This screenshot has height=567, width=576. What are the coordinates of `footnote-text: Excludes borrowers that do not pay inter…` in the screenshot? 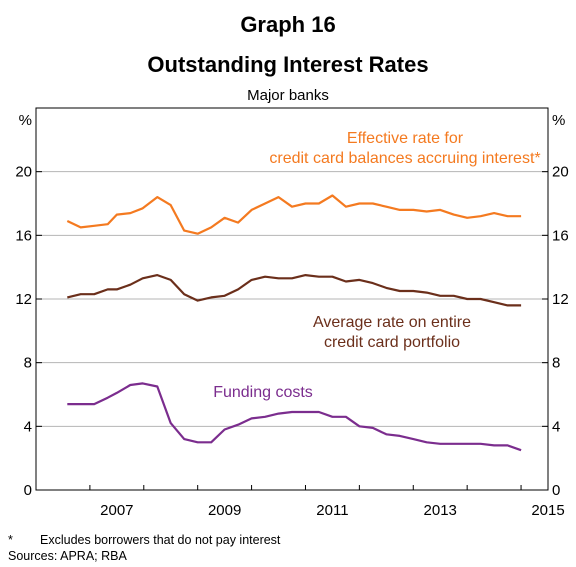 It's located at (160, 540).